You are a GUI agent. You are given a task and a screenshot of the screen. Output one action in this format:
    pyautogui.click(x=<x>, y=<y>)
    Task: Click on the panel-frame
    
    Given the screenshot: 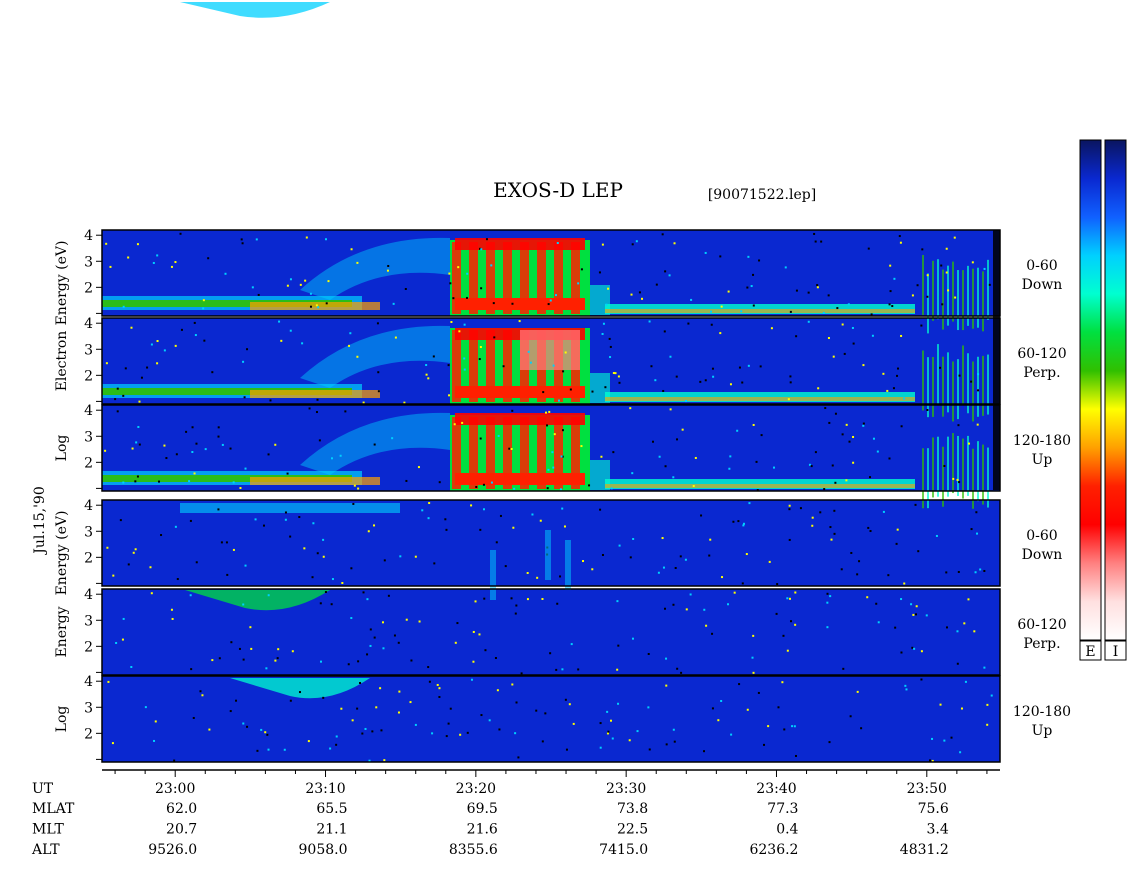 What is the action you would take?
    pyautogui.click(x=551, y=543)
    